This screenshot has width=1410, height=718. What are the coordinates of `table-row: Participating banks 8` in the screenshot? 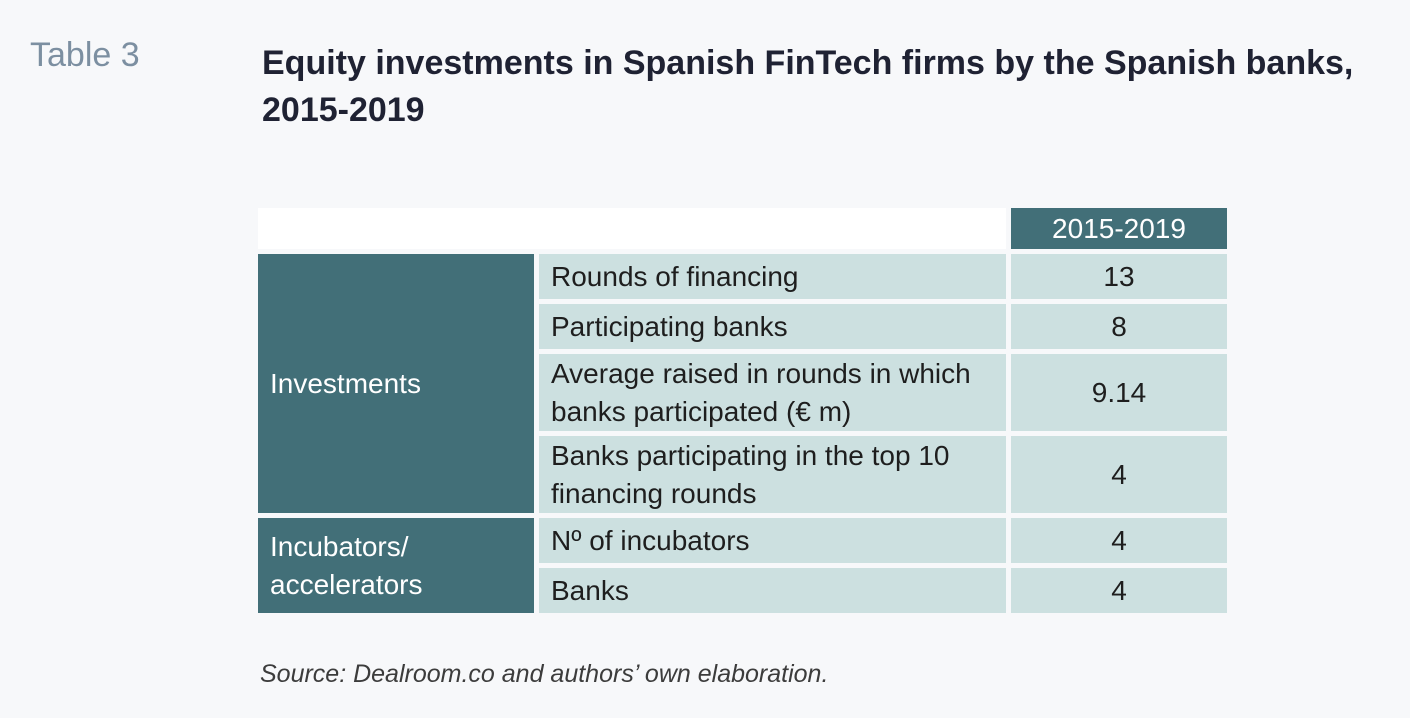 It's located at (742, 326).